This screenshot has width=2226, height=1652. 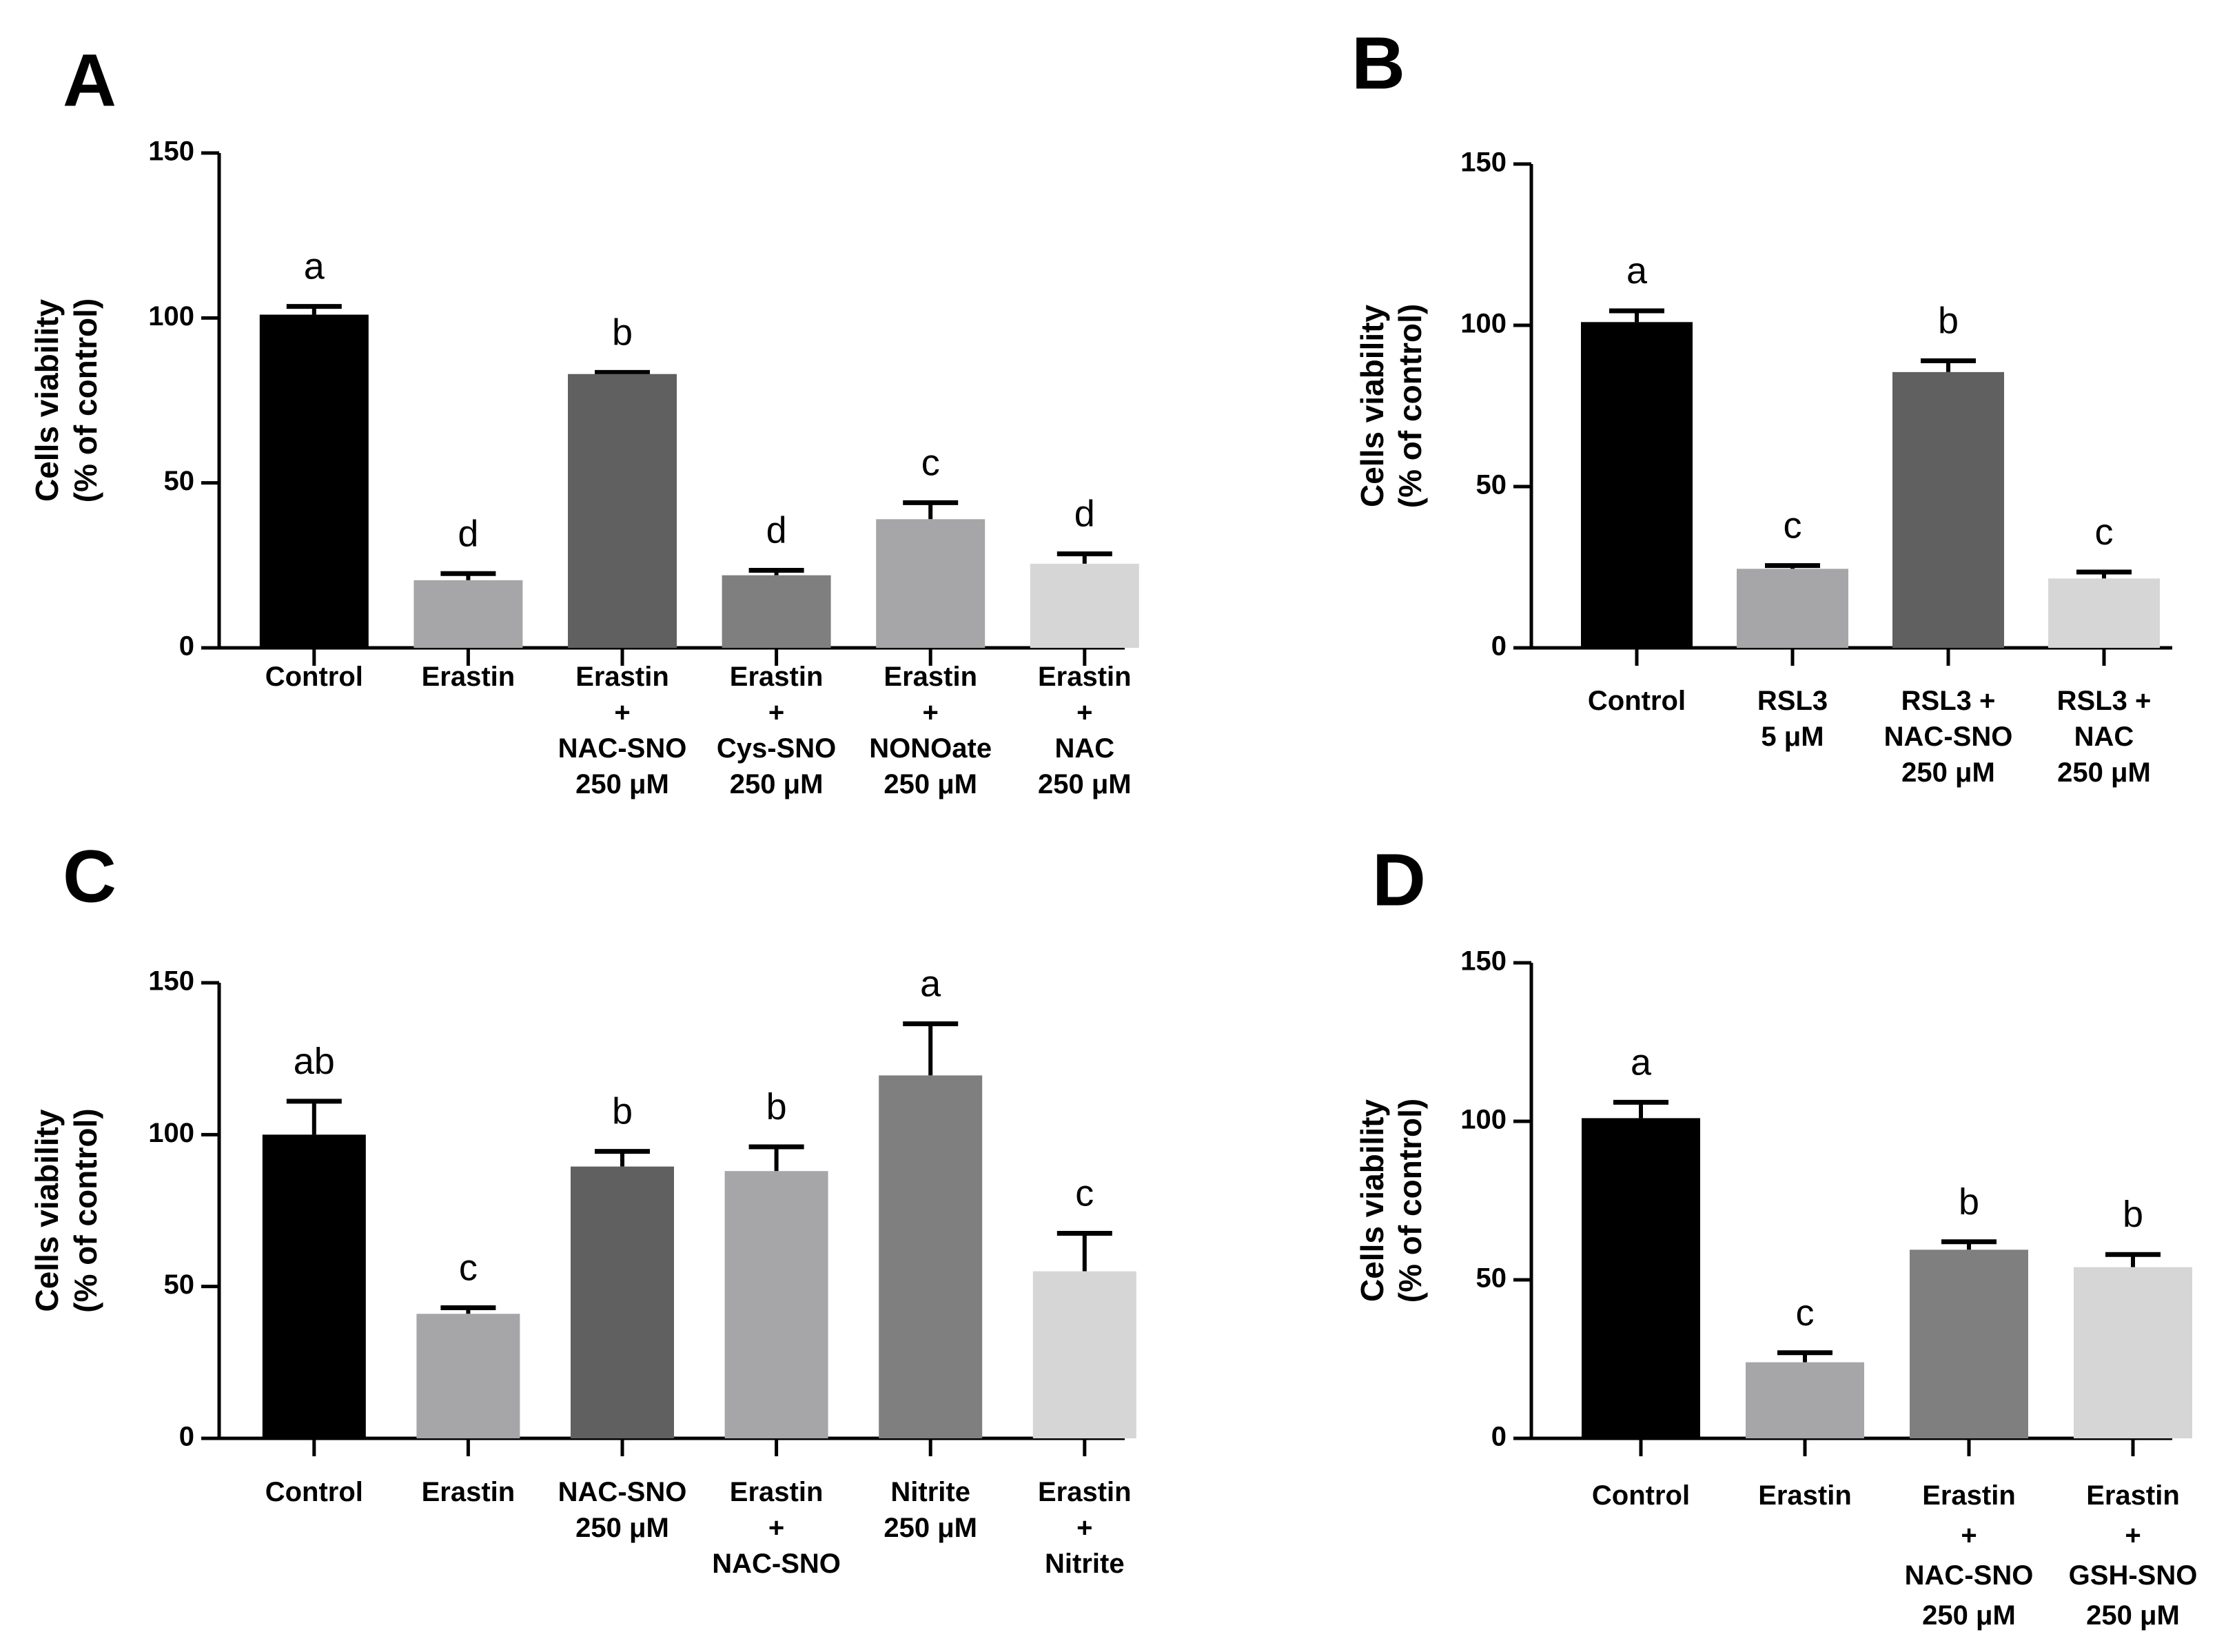 What do you see at coordinates (931, 749) in the screenshot?
I see `x-category-label: NONOate` at bounding box center [931, 749].